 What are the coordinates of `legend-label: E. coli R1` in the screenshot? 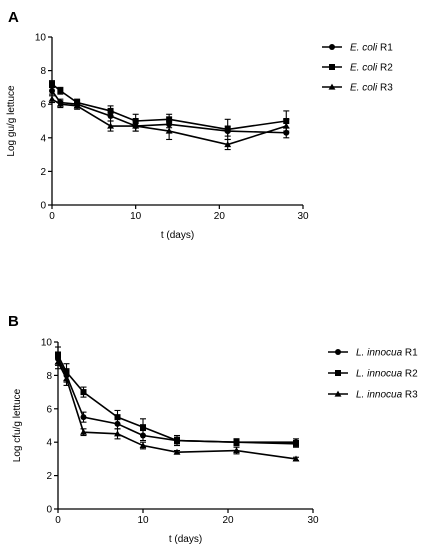 It's located at (371, 48).